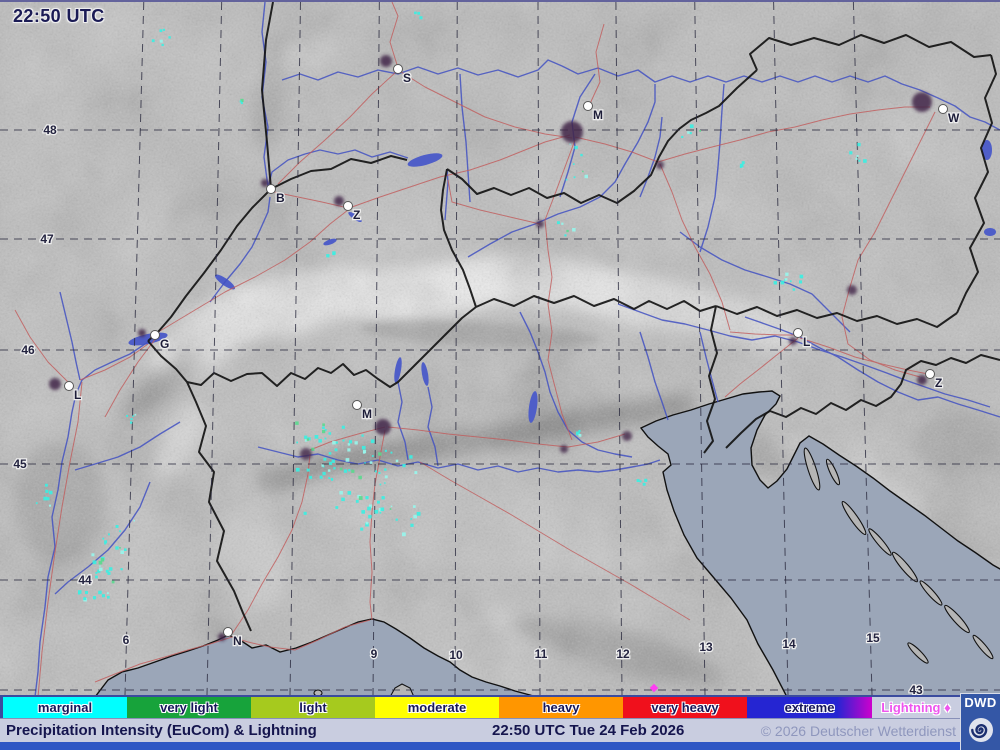 The width and height of the screenshot is (1000, 750). What do you see at coordinates (981, 730) in the screenshot?
I see `dwd-spiral-icon` at bounding box center [981, 730].